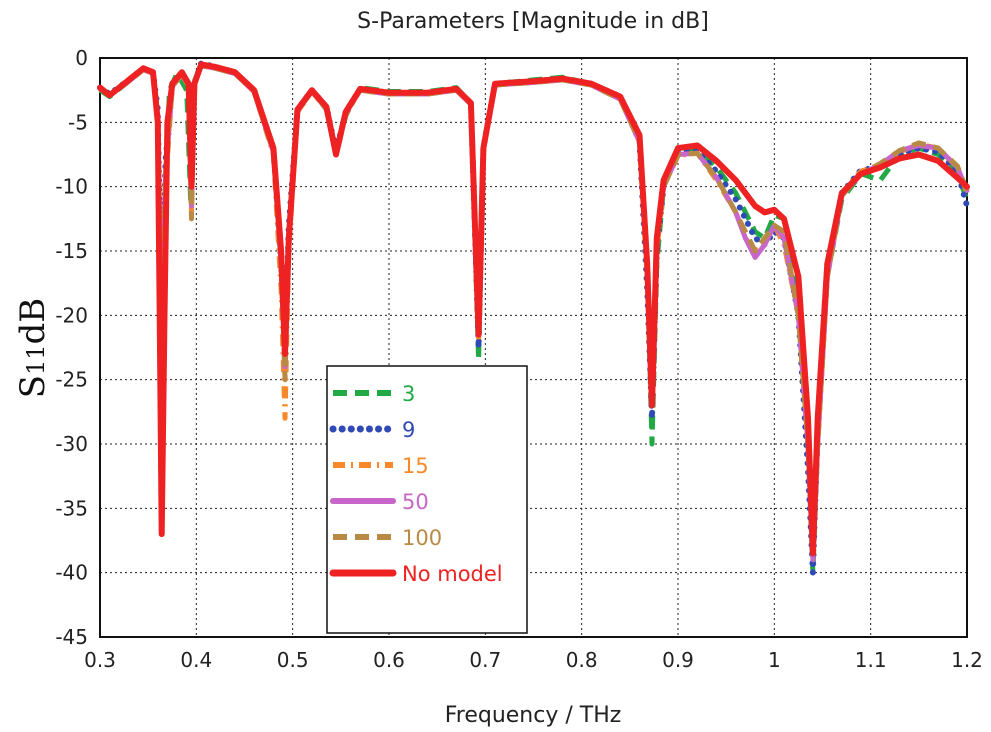  Describe the element at coordinates (774, 660) in the screenshot. I see `x-tick-label: 1` at that location.